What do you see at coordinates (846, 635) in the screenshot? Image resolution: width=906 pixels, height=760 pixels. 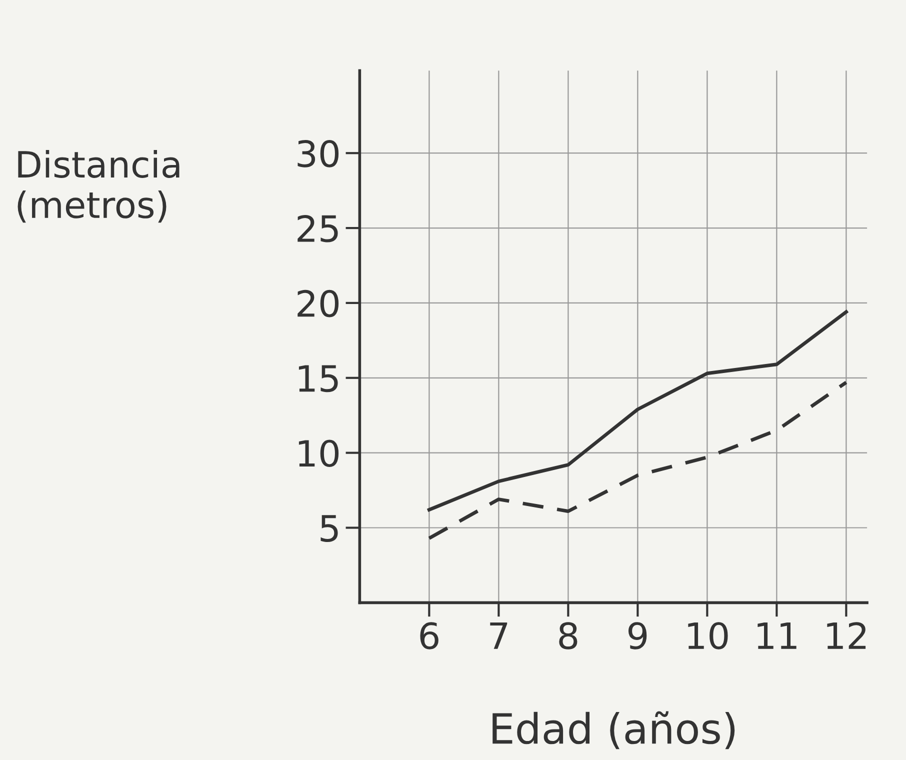 I see `x-tick-label: 12` at bounding box center [846, 635].